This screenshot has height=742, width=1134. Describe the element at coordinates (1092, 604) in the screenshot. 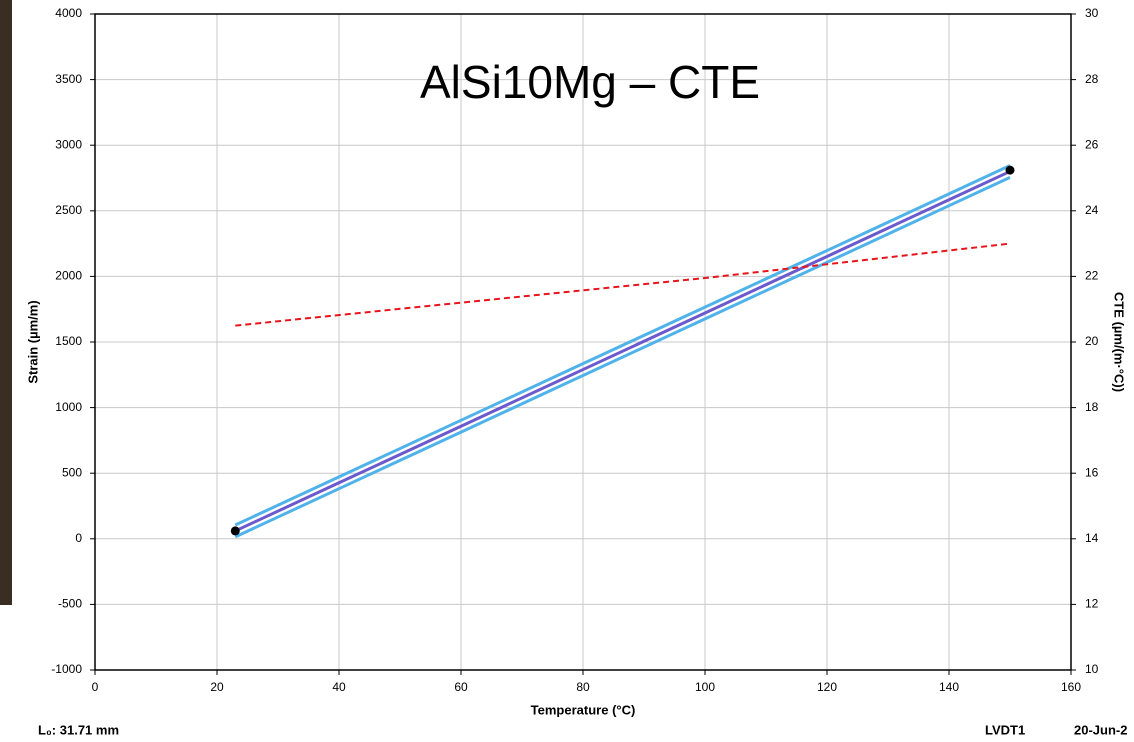

I see `y2-tick-label: 12` at that location.